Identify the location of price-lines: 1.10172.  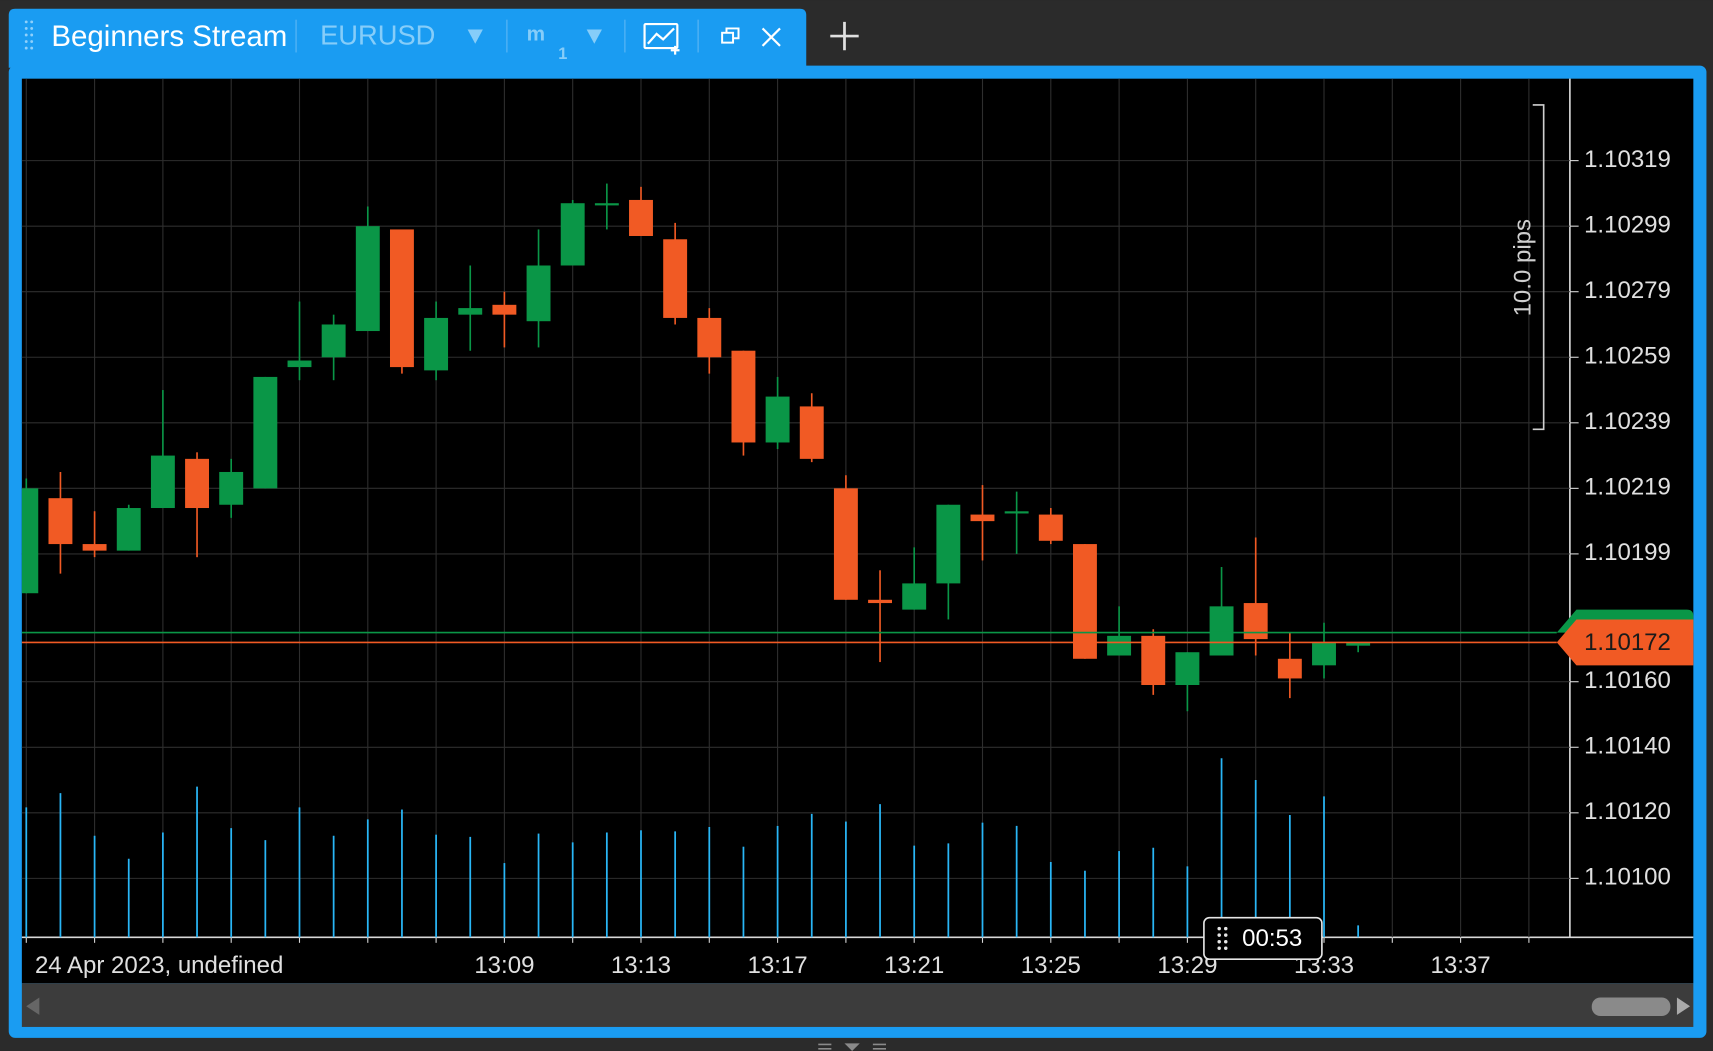
(857, 637).